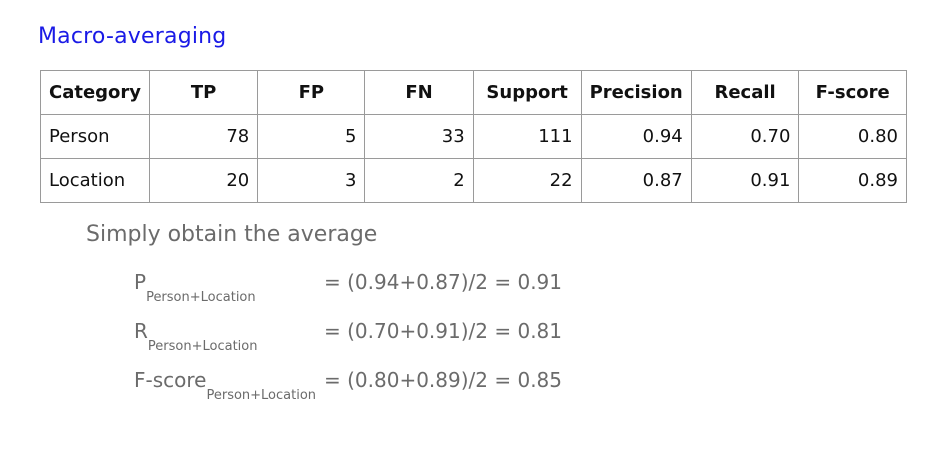  What do you see at coordinates (419, 92) in the screenshot?
I see `header-fn: FN` at bounding box center [419, 92].